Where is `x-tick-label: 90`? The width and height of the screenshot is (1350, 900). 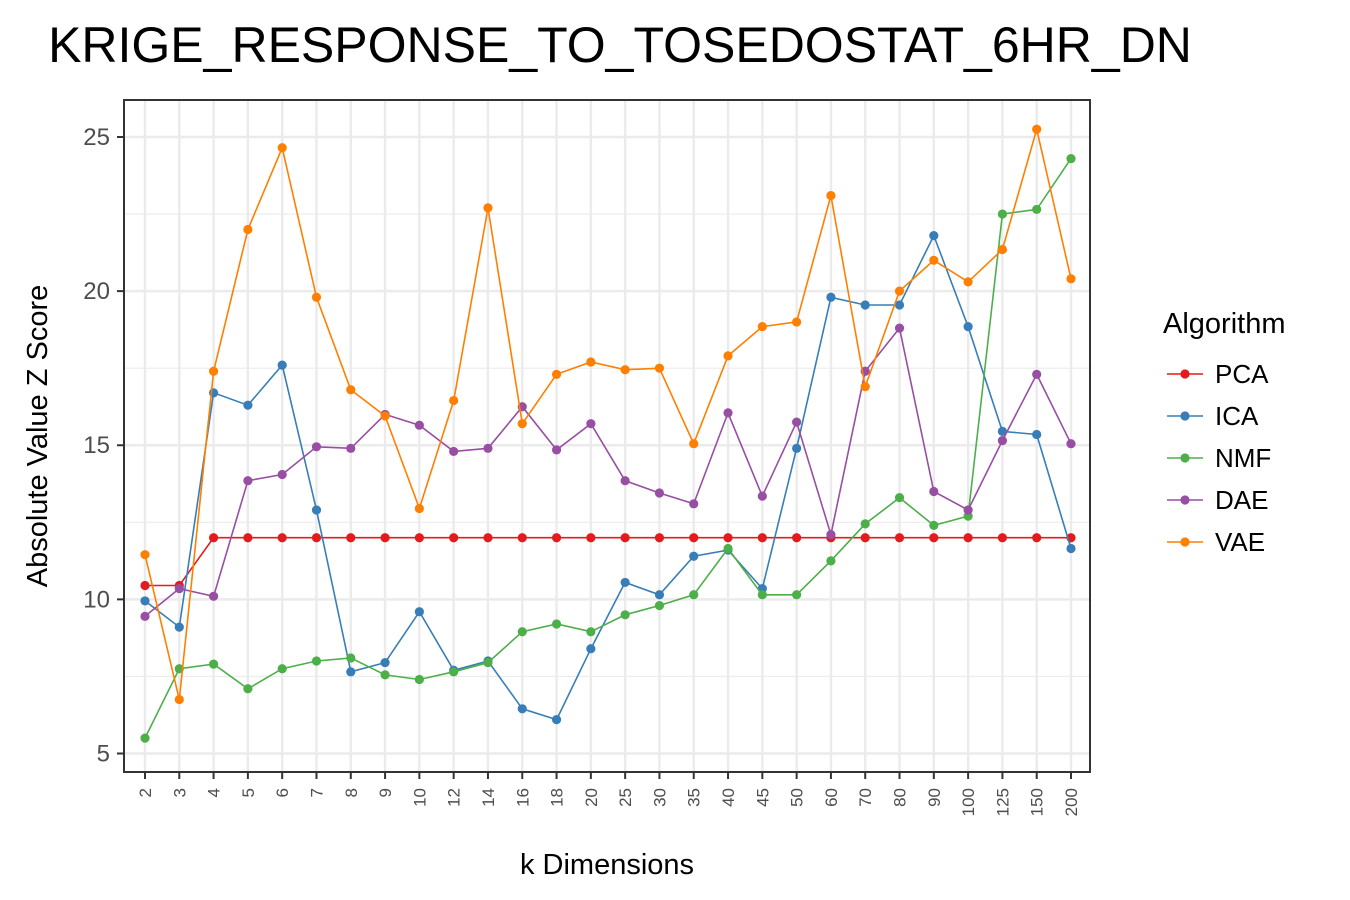
x-tick-label: 90 is located at coordinates (934, 797).